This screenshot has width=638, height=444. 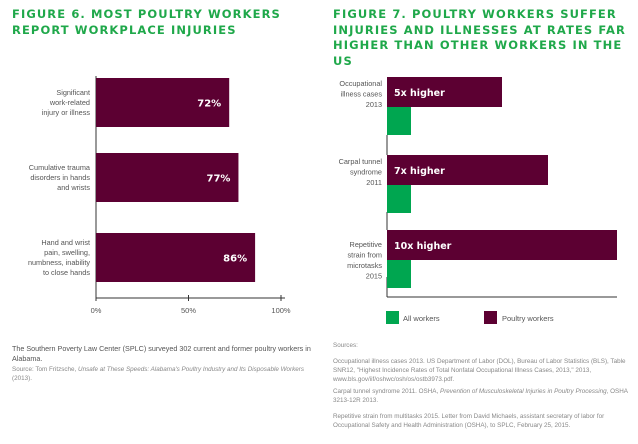 I want to click on legend-swatch-all-workers, so click(x=392, y=317).